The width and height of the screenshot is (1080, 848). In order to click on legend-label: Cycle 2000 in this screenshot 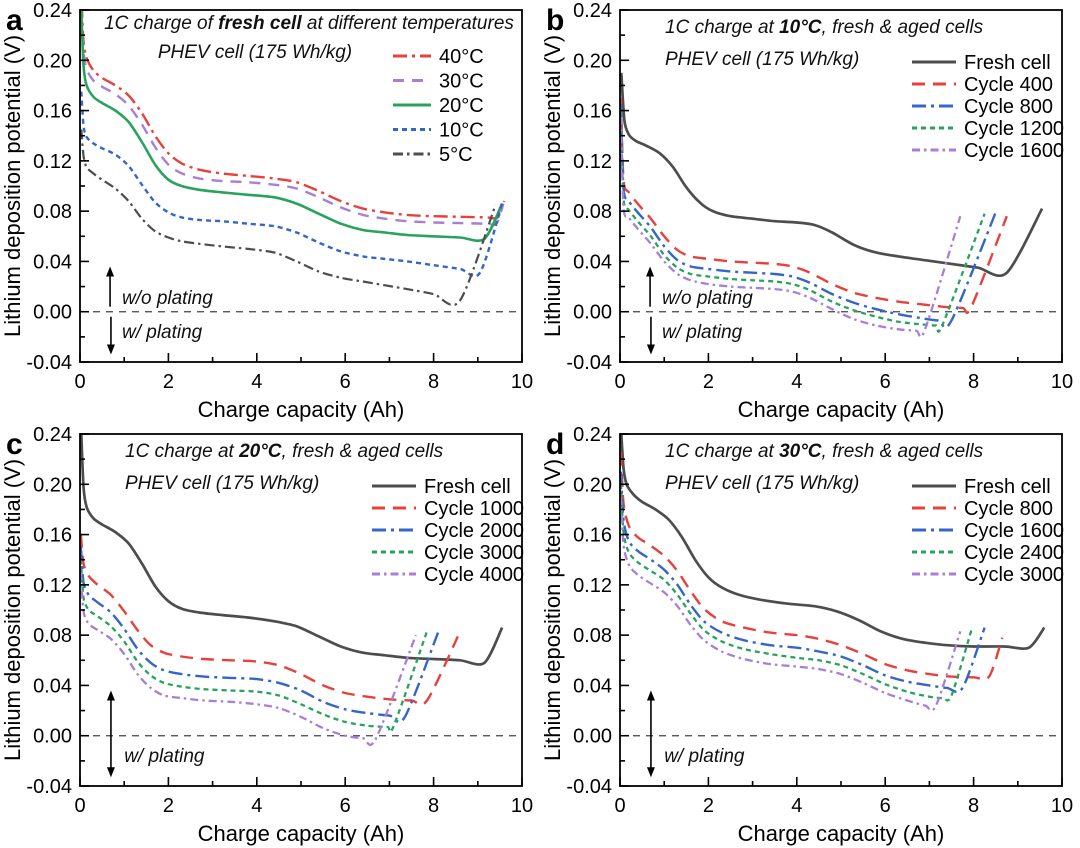, I will do `click(474, 531)`.